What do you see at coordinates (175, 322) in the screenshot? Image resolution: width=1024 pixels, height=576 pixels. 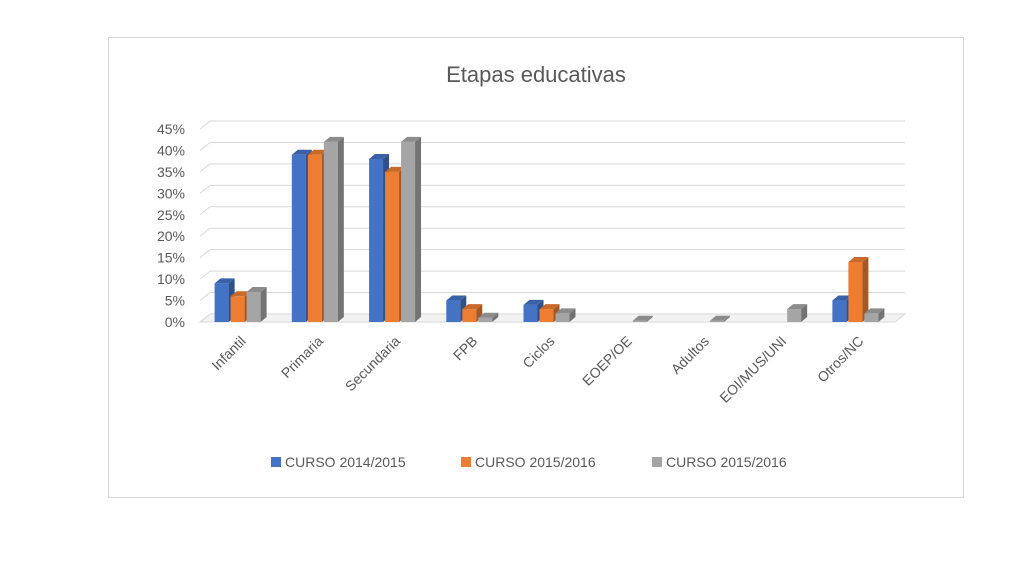 I see `y-tick-label: 0%` at bounding box center [175, 322].